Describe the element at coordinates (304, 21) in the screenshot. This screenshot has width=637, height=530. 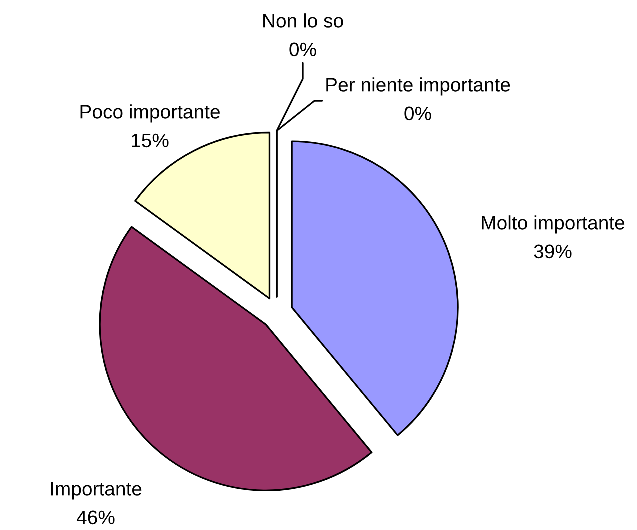
I see `category-label: Non lo so` at that location.